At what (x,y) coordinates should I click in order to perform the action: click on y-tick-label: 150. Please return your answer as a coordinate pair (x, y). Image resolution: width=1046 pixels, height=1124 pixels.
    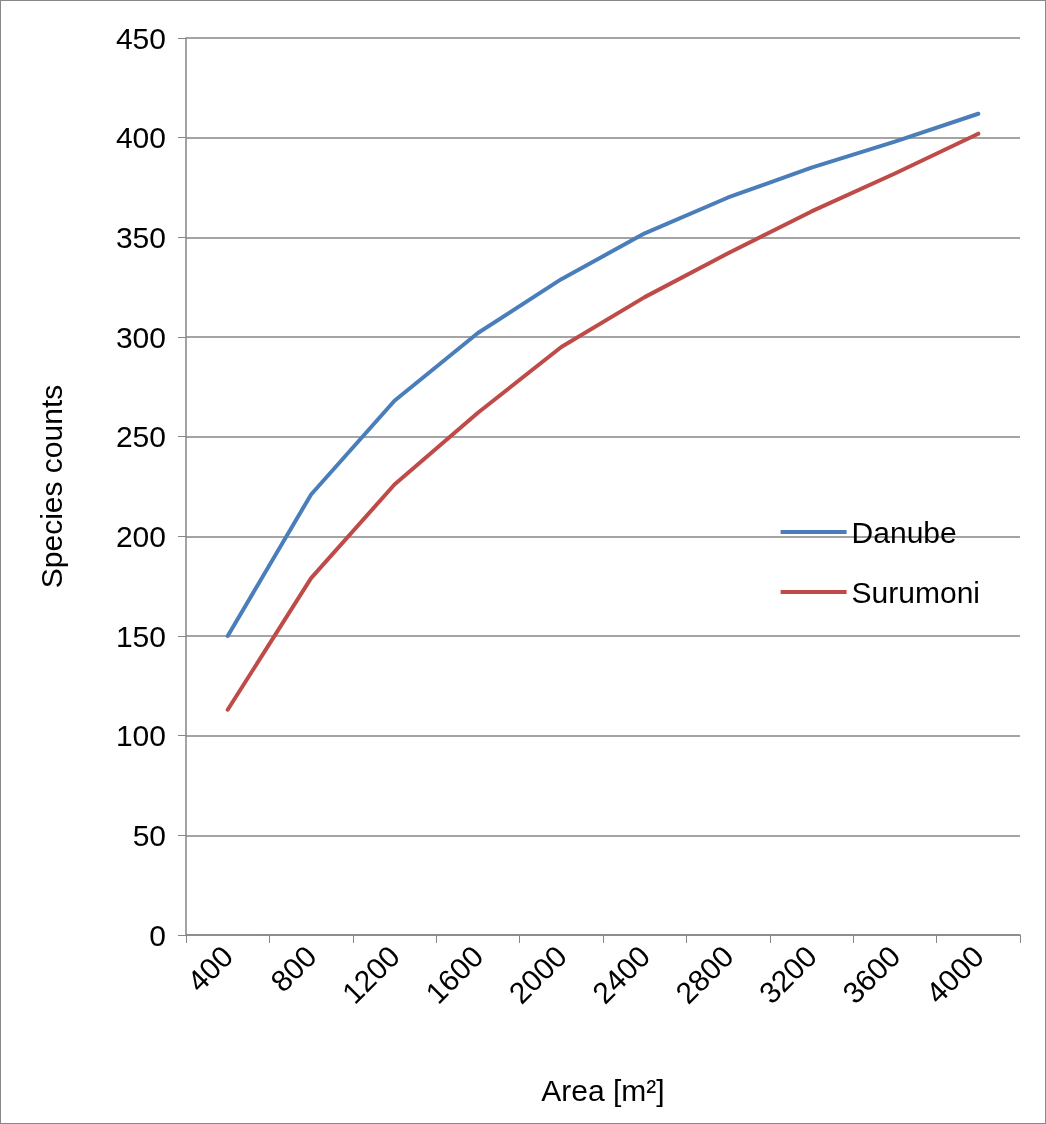
    Looking at the image, I should click on (140, 636).